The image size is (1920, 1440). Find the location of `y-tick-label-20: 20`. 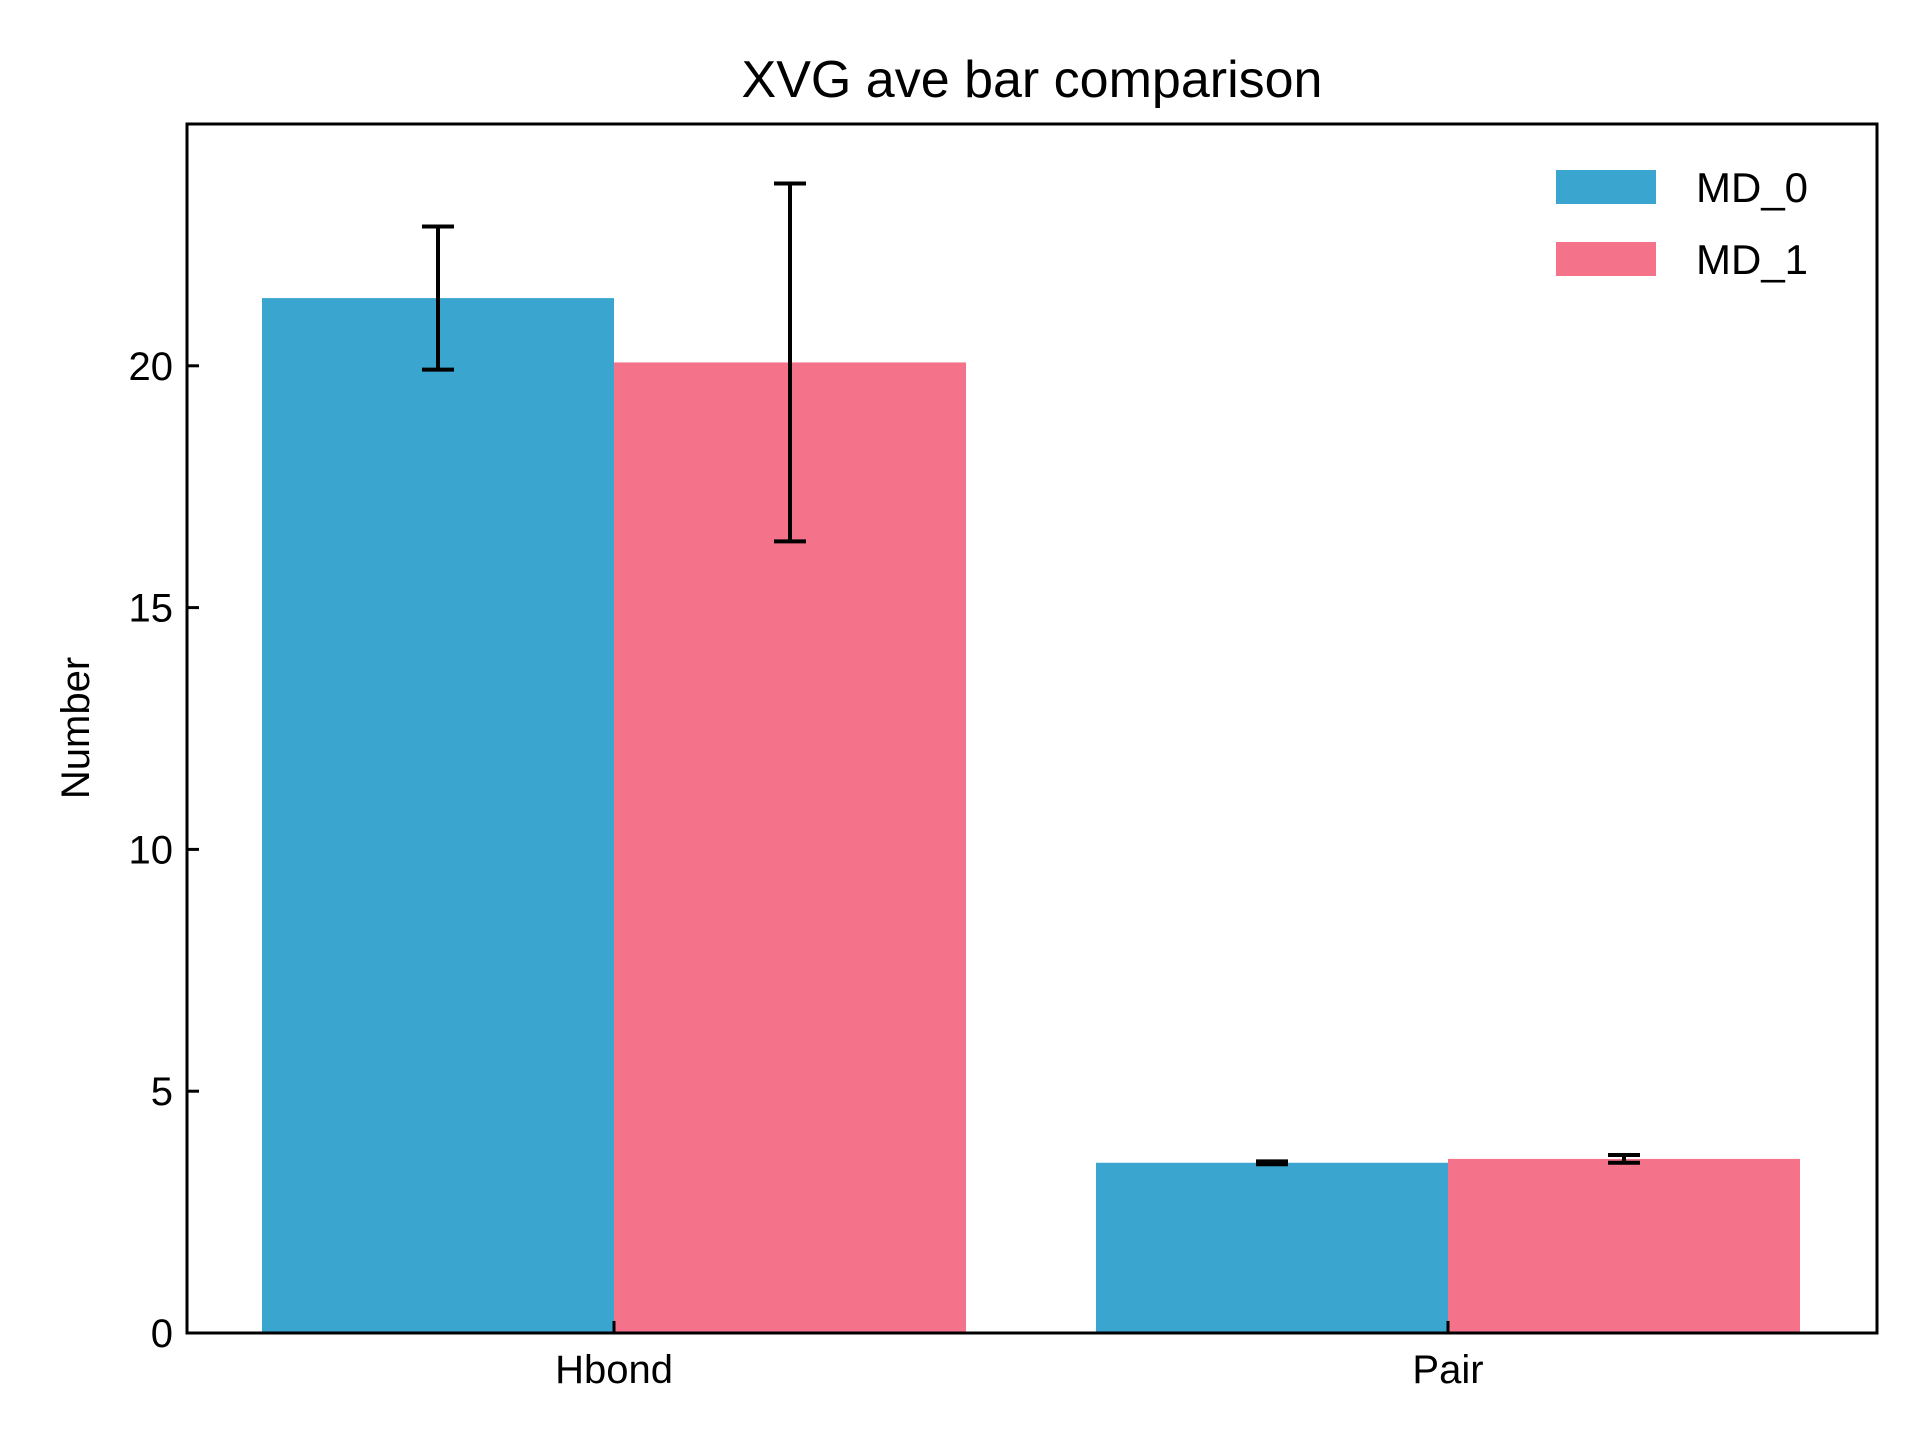

y-tick-label-20: 20 is located at coordinates (151, 367).